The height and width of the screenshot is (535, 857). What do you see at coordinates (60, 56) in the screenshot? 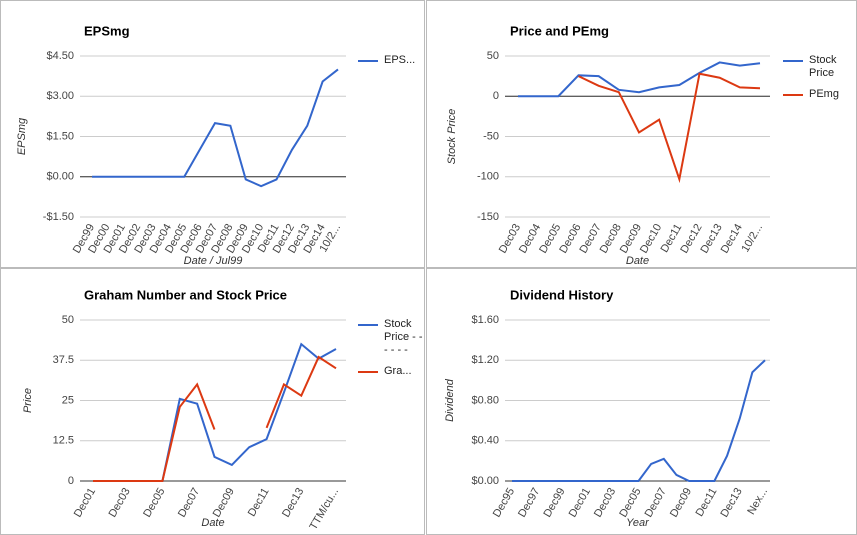
I see `y-tick-label: $4.50` at bounding box center [60, 56].